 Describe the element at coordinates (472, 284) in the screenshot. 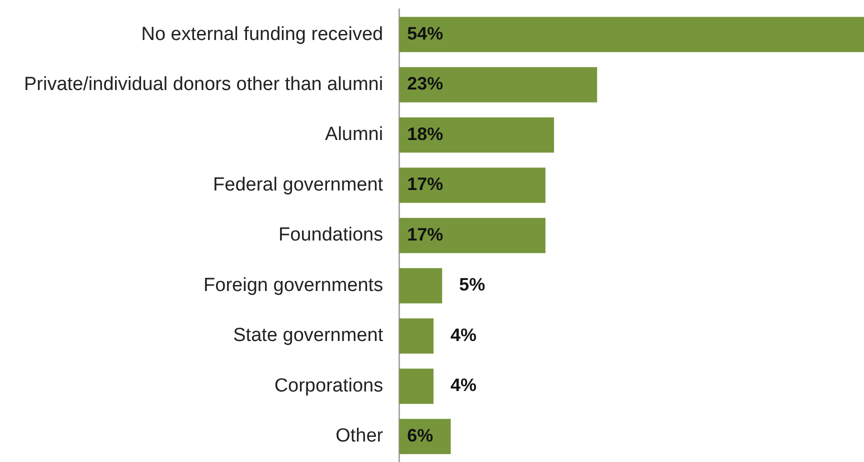

I see `data-label: 5%` at that location.